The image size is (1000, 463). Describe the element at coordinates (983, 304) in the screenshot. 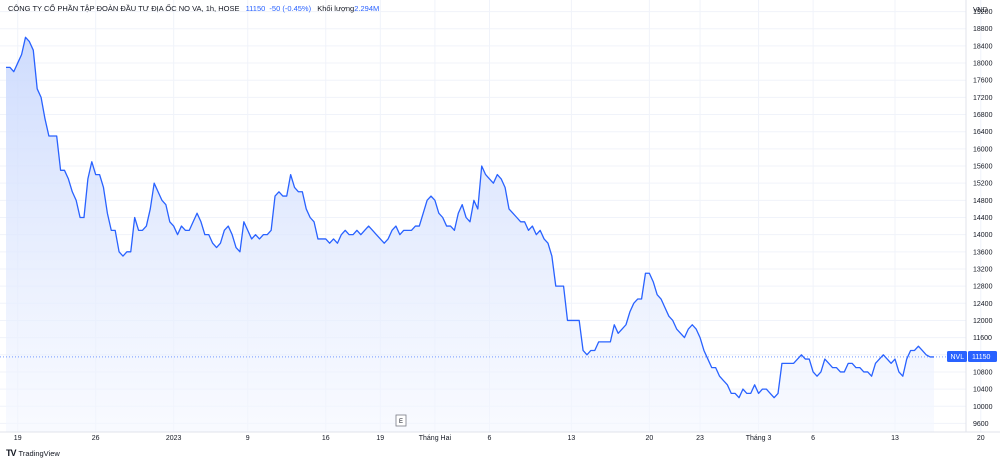

I see `y-tick-label: 12400` at that location.